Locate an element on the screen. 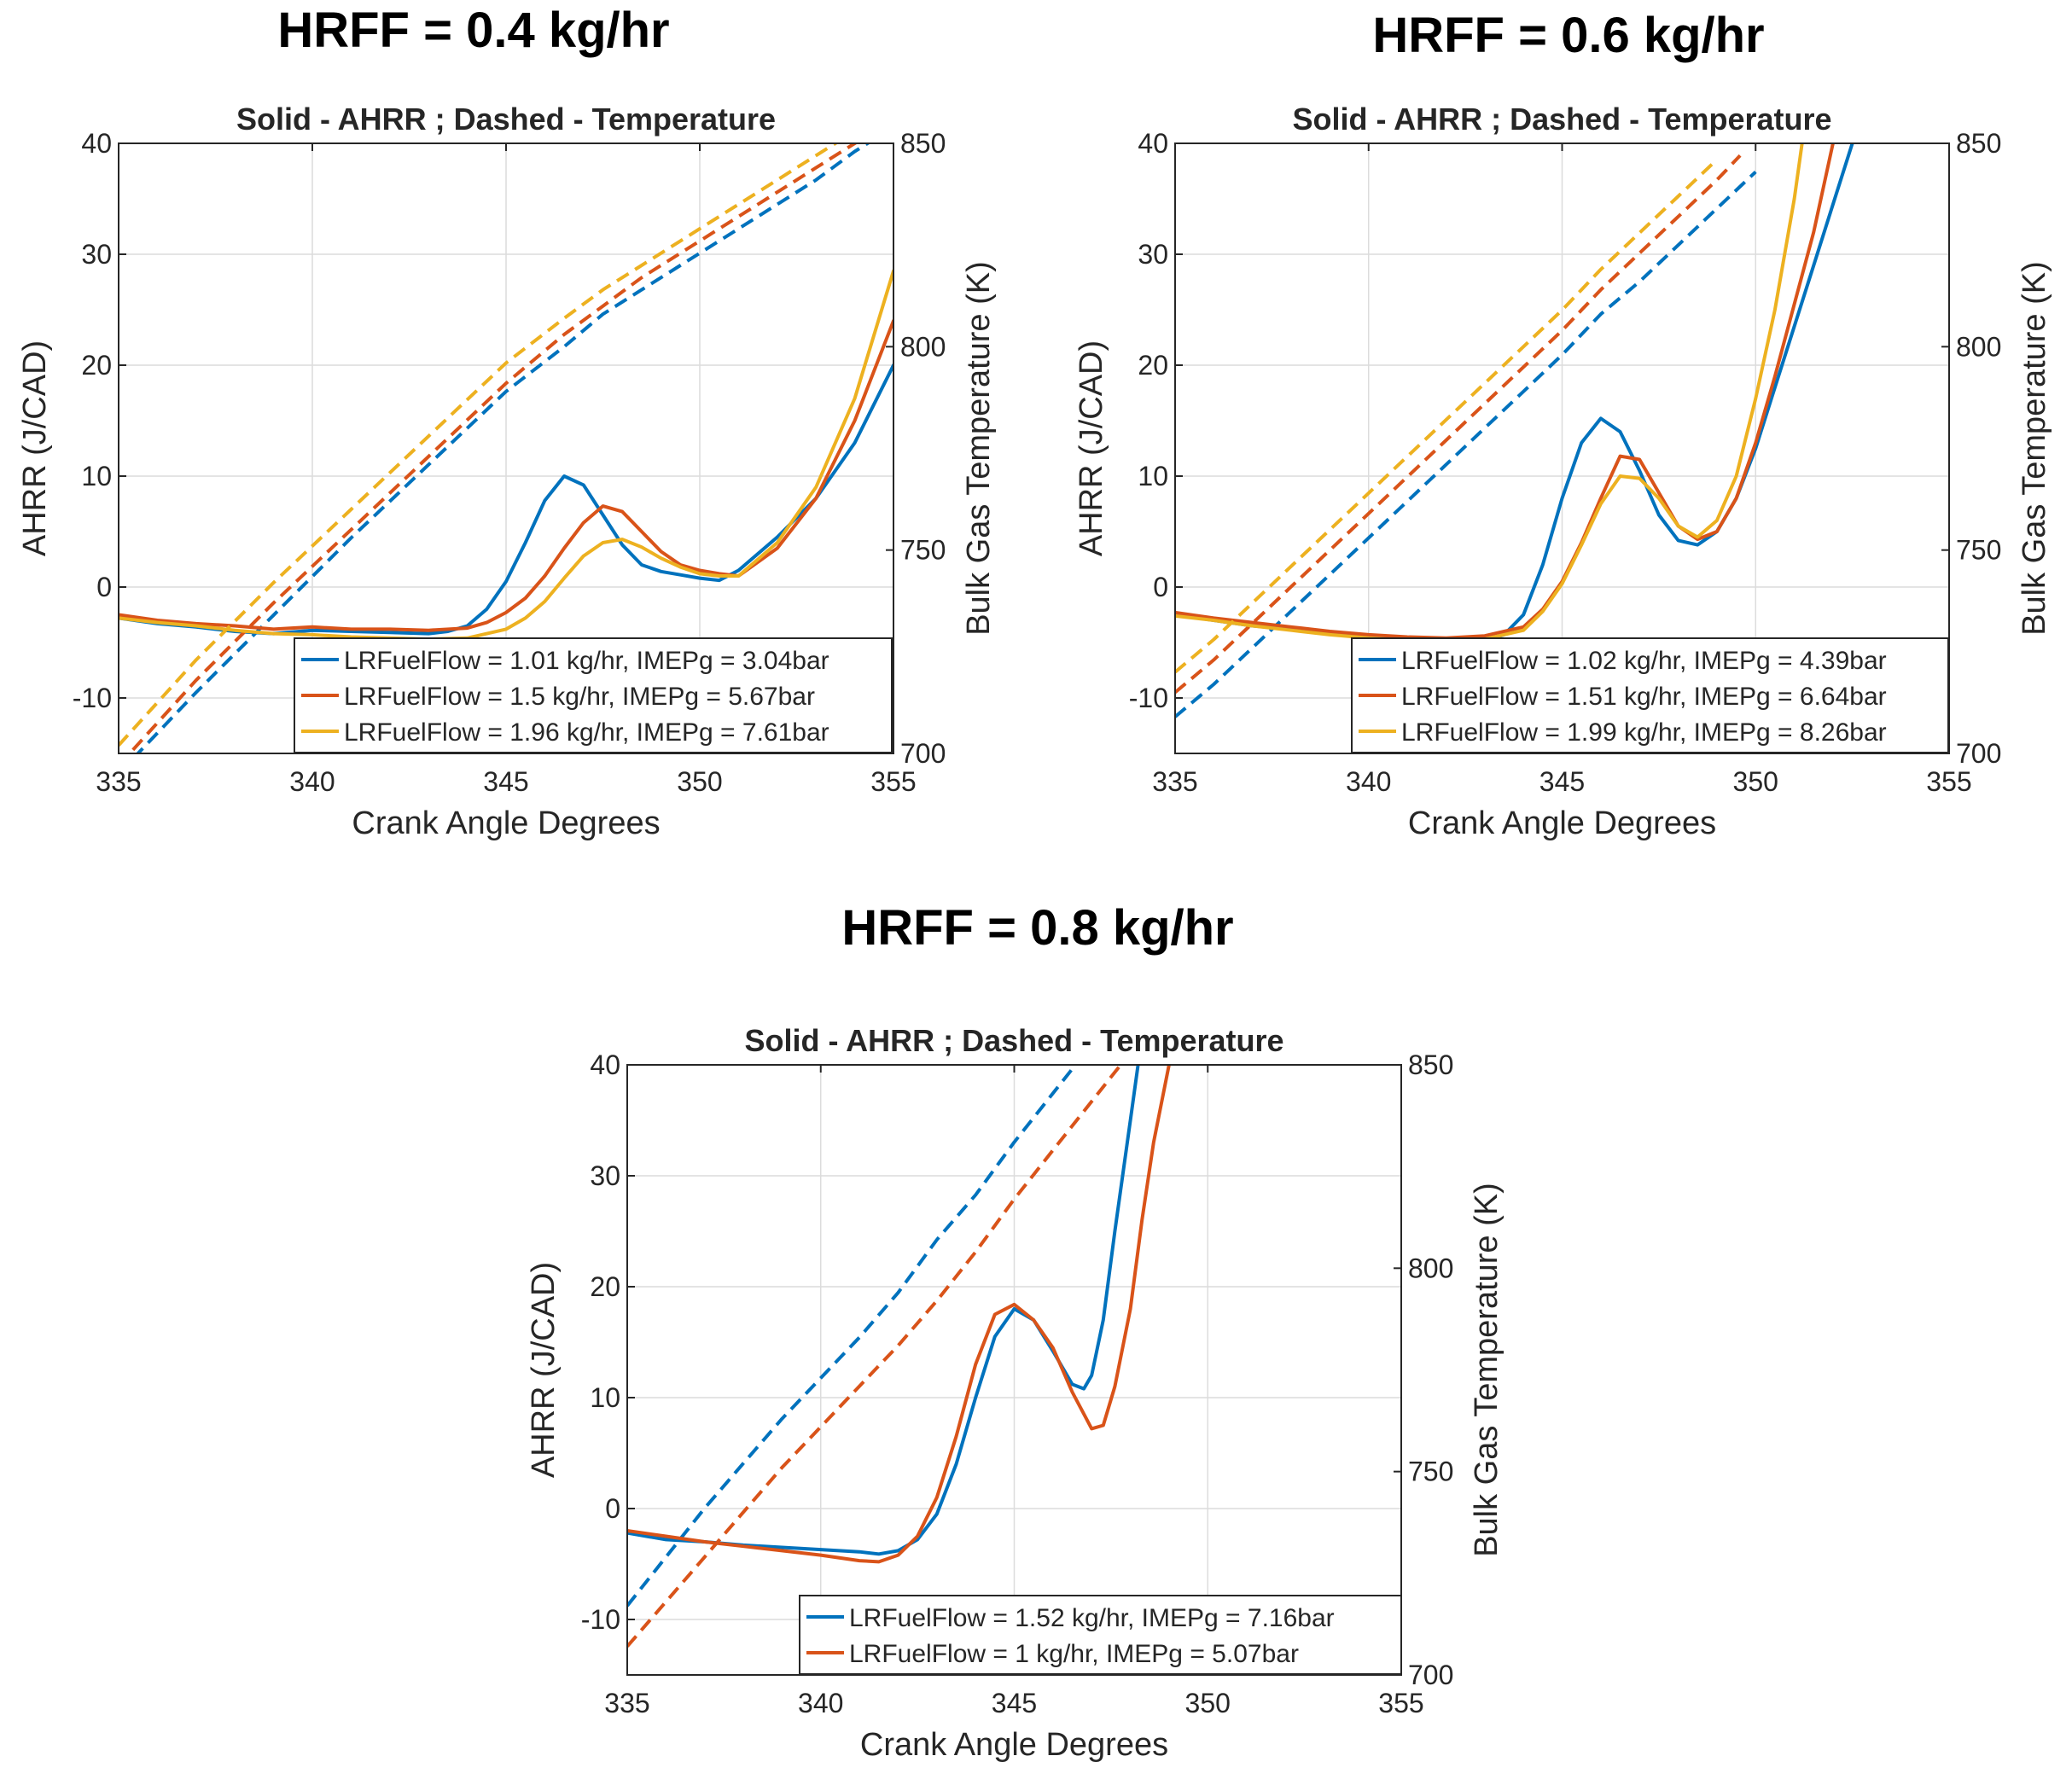  legend-entry-3: LRFuelFlow = 1.96 kg/hr, IMEPg = 7.61bar is located at coordinates (586, 732).